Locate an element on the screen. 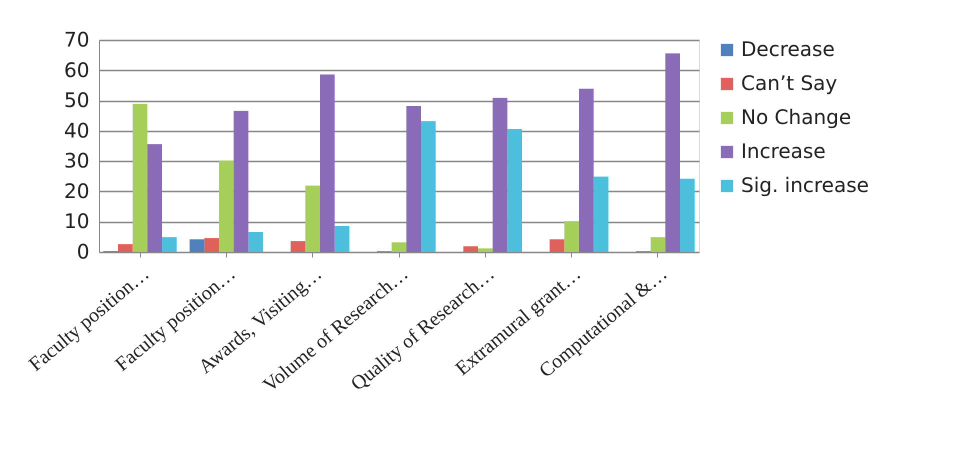  y-tick-label: 10 is located at coordinates (77, 221).